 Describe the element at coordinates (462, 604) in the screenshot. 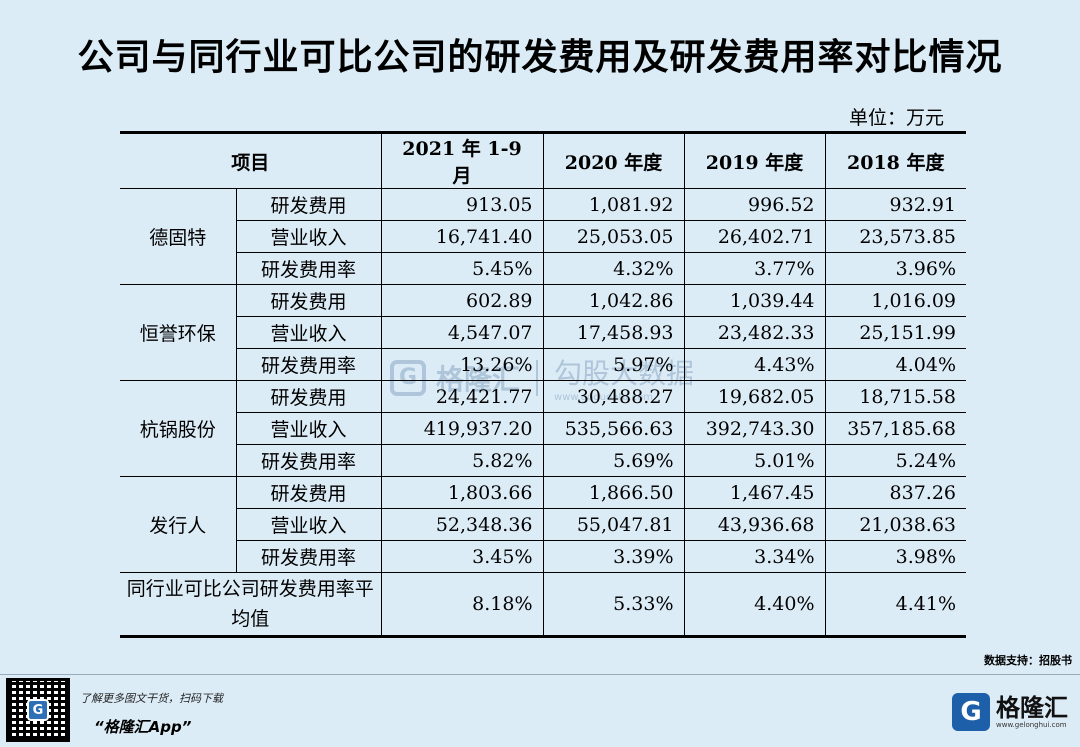

I see `average-value-cell: 8.18%` at that location.